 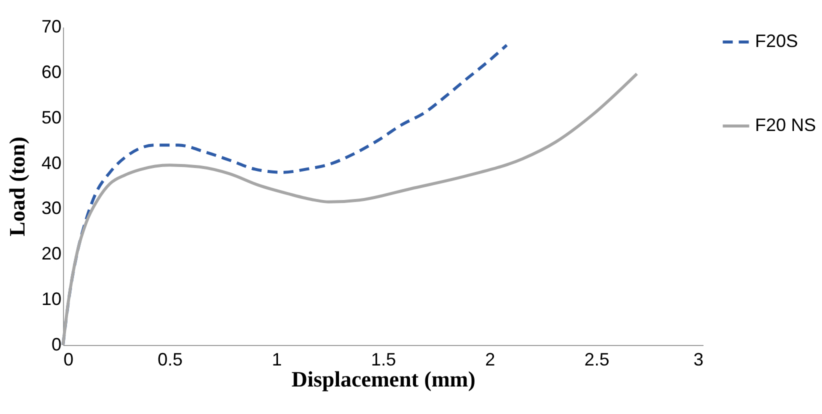 I want to click on y-axis-title: Load (ton), so click(x=17, y=186).